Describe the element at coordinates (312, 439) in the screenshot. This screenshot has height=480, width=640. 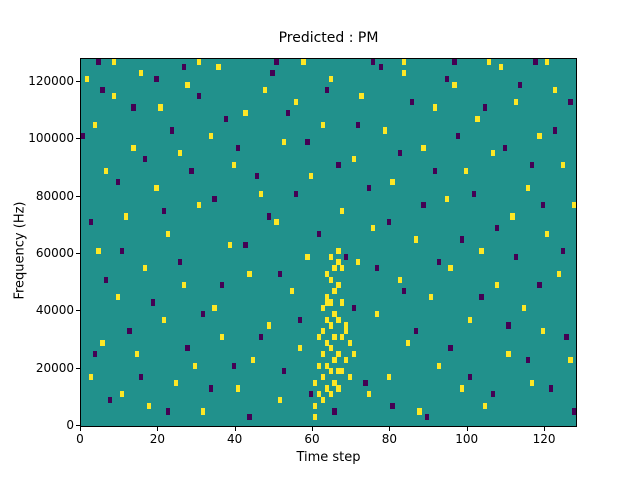
I see `x-tick-label: 60` at that location.